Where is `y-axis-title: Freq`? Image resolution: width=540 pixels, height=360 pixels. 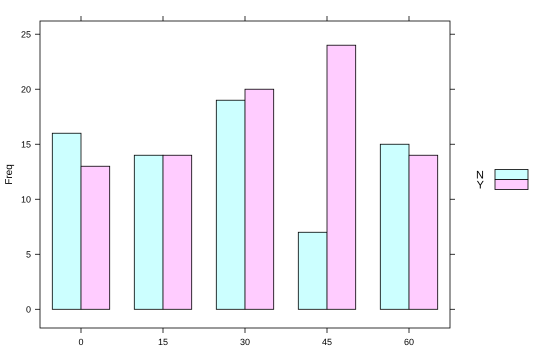 y-axis-title: Freq is located at coordinates (9, 174).